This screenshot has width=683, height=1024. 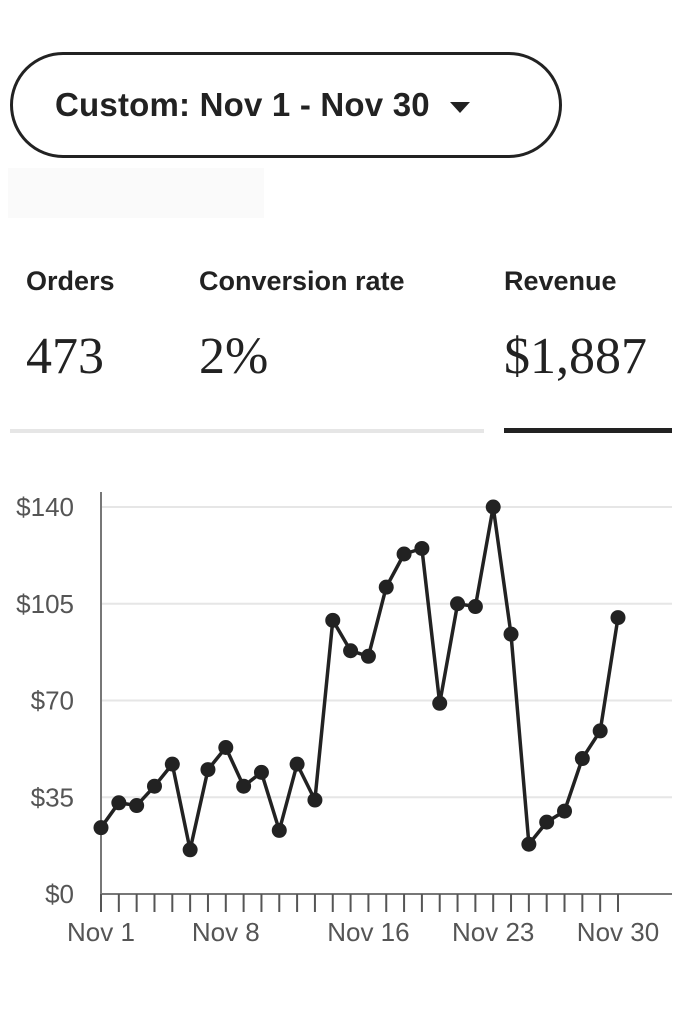 What do you see at coordinates (59, 894) in the screenshot?
I see `y-tick-label: $0` at bounding box center [59, 894].